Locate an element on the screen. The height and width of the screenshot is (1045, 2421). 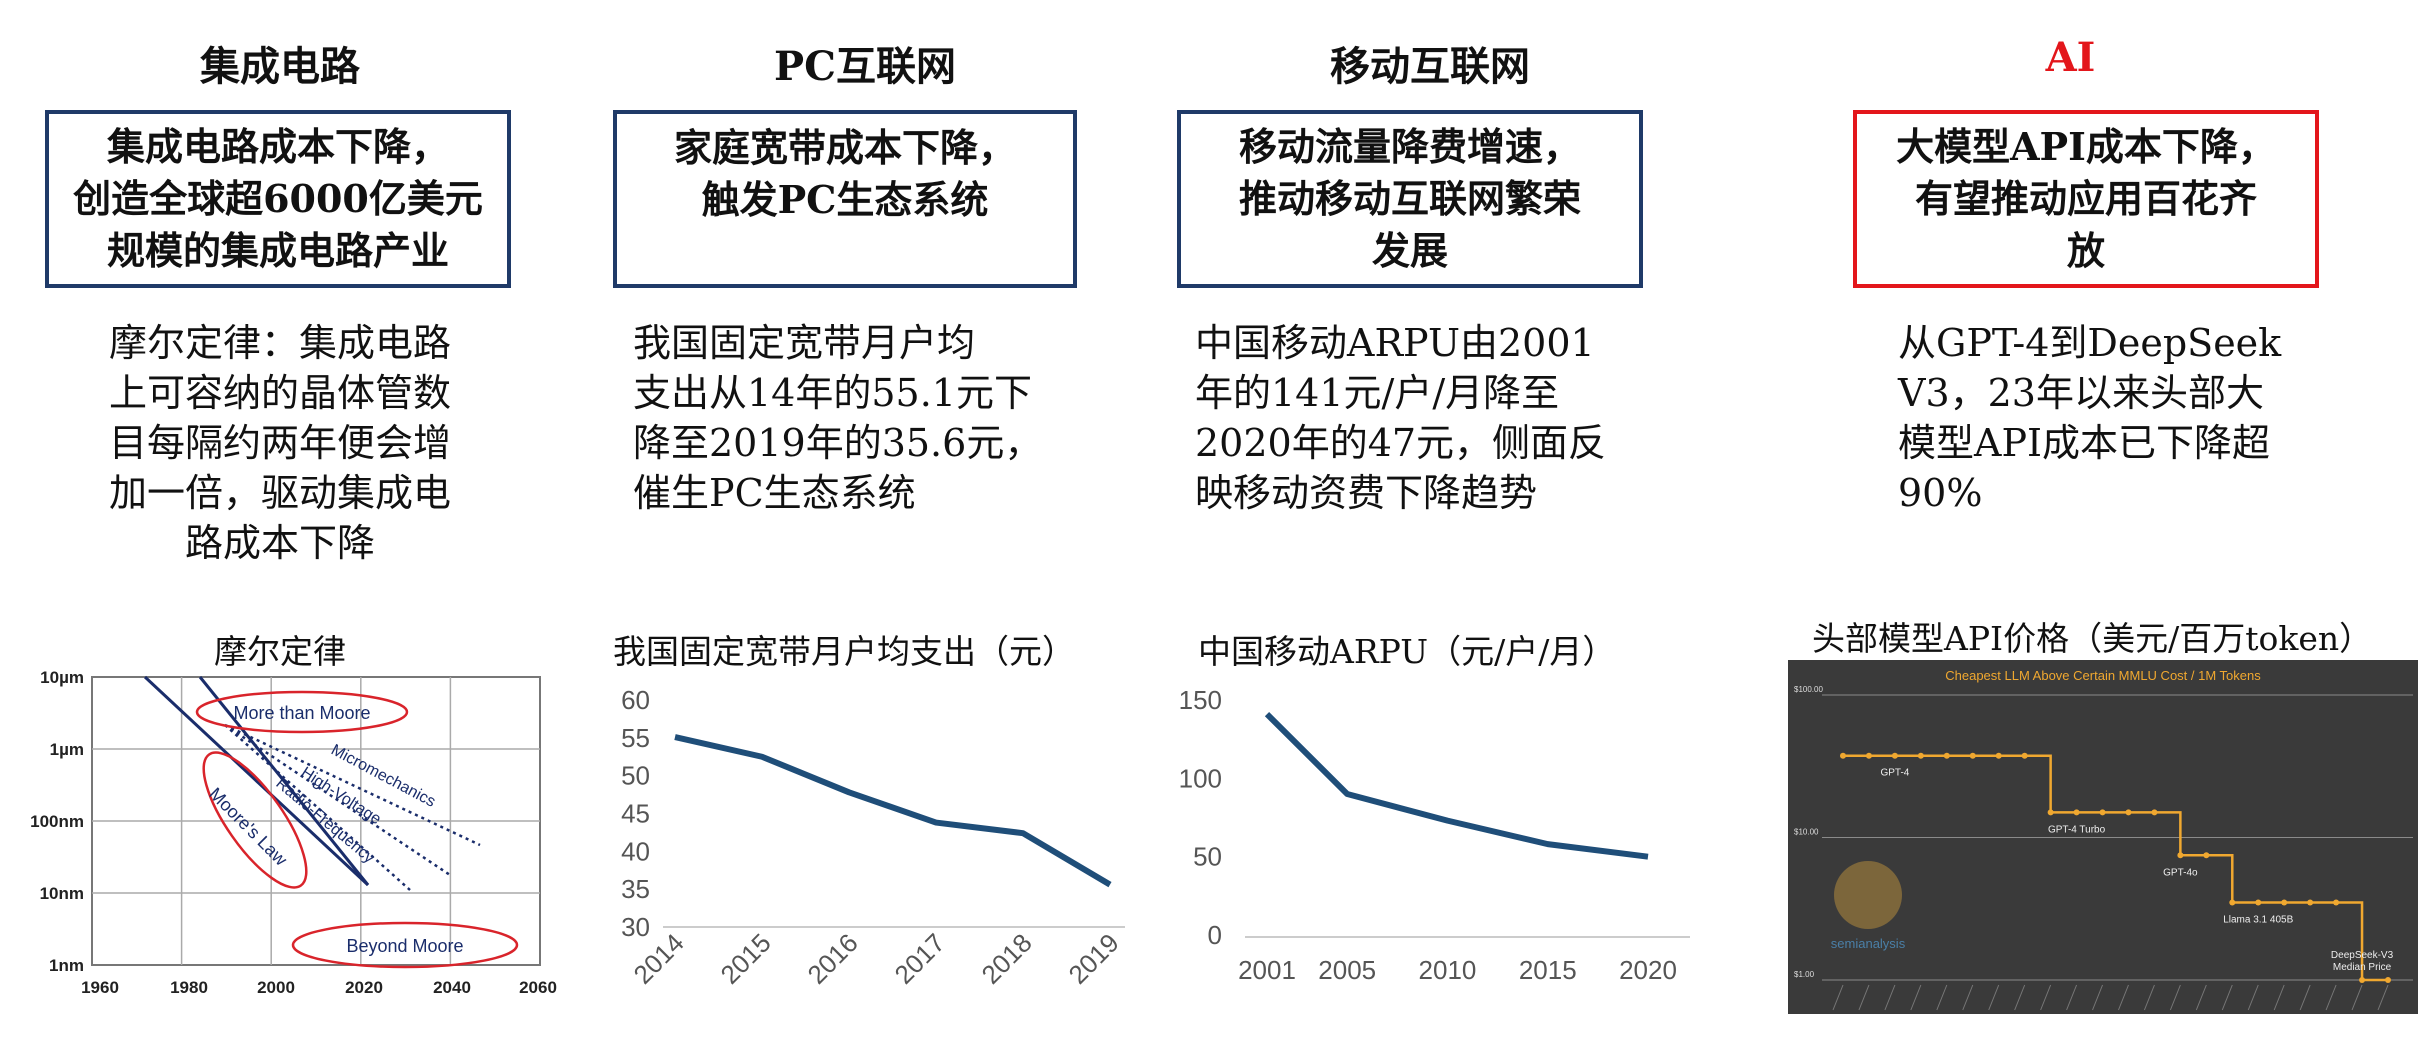
chart-title: 中国移动ARPU（元/户/月） is located at coordinates (1407, 651).